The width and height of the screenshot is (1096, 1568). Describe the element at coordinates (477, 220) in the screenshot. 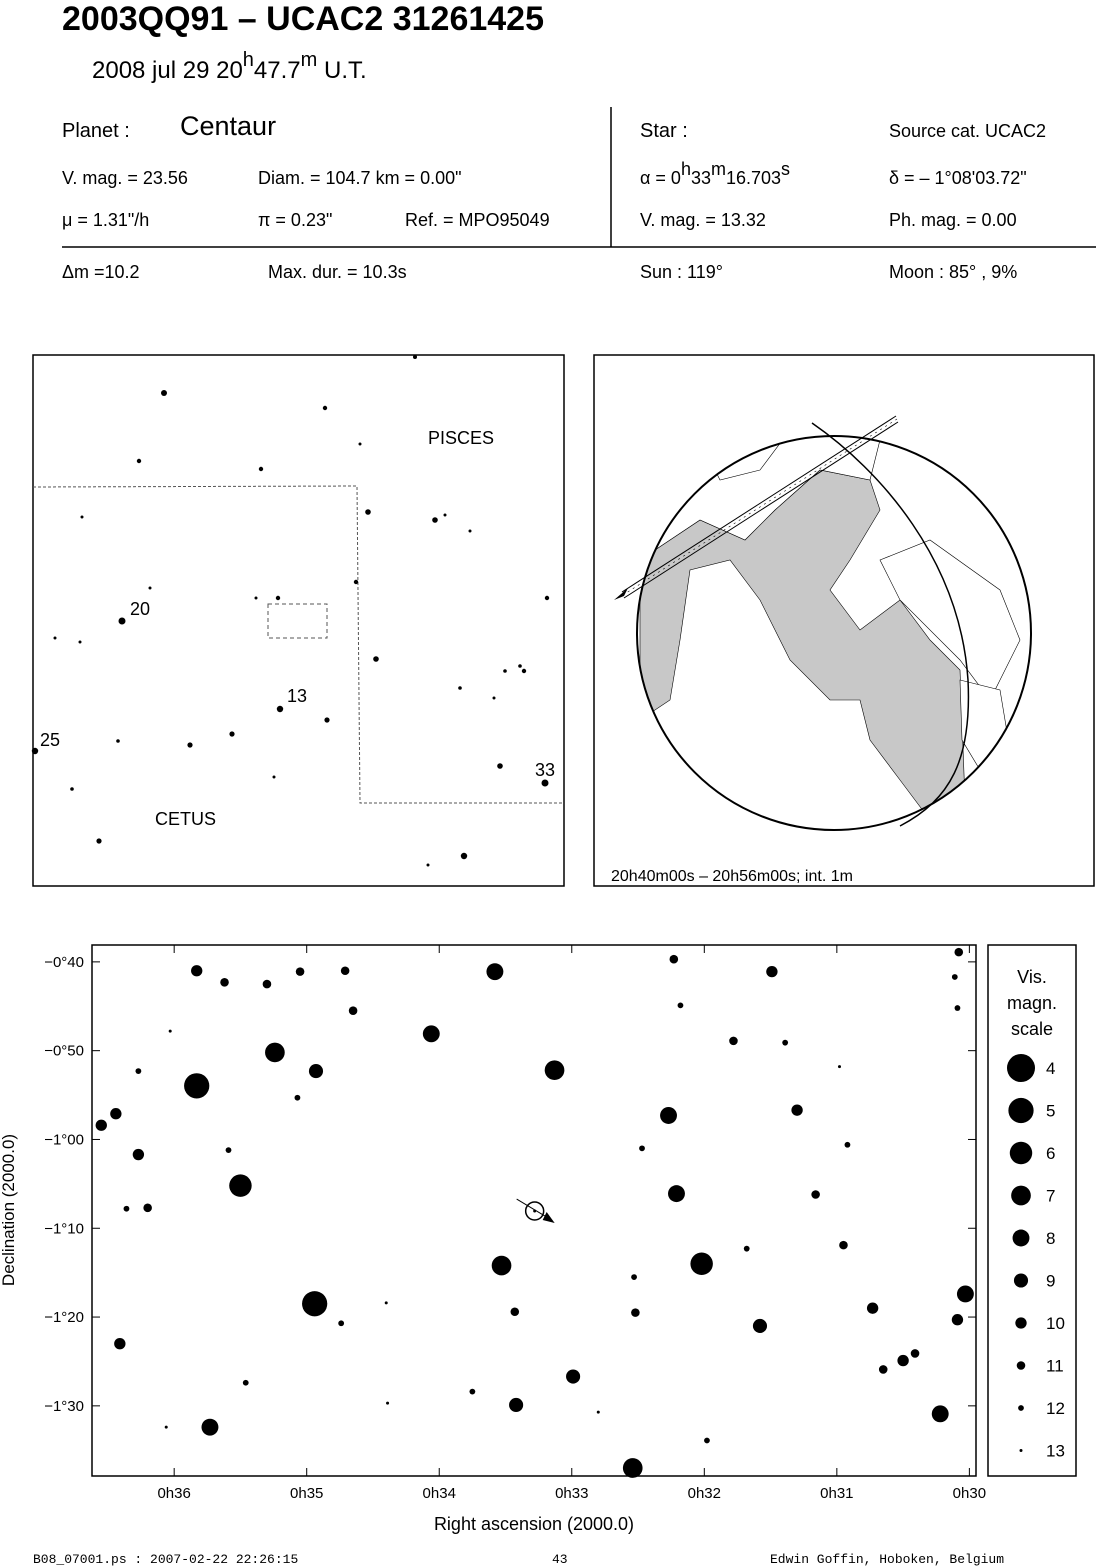

I see `ref: Ref. = MPO95049` at that location.